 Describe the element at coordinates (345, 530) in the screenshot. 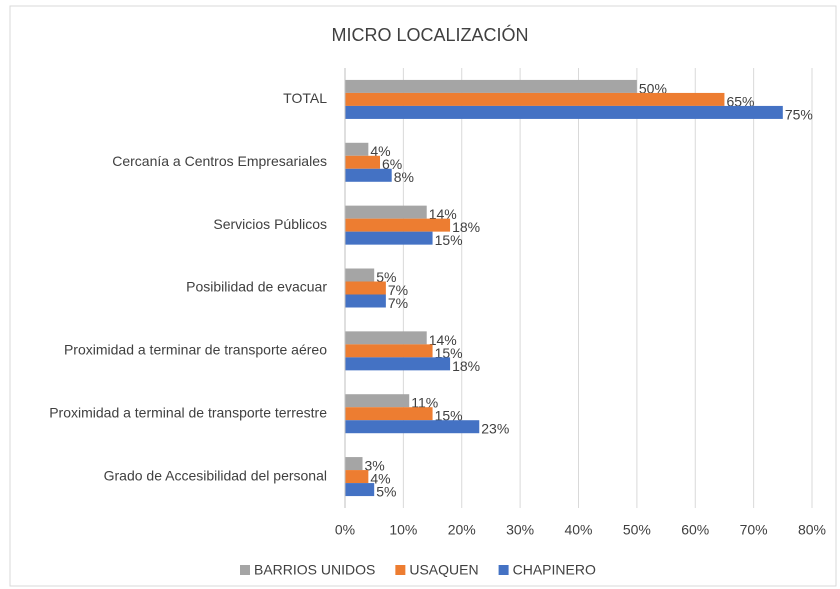

I see `x-tick-label: 0%` at that location.